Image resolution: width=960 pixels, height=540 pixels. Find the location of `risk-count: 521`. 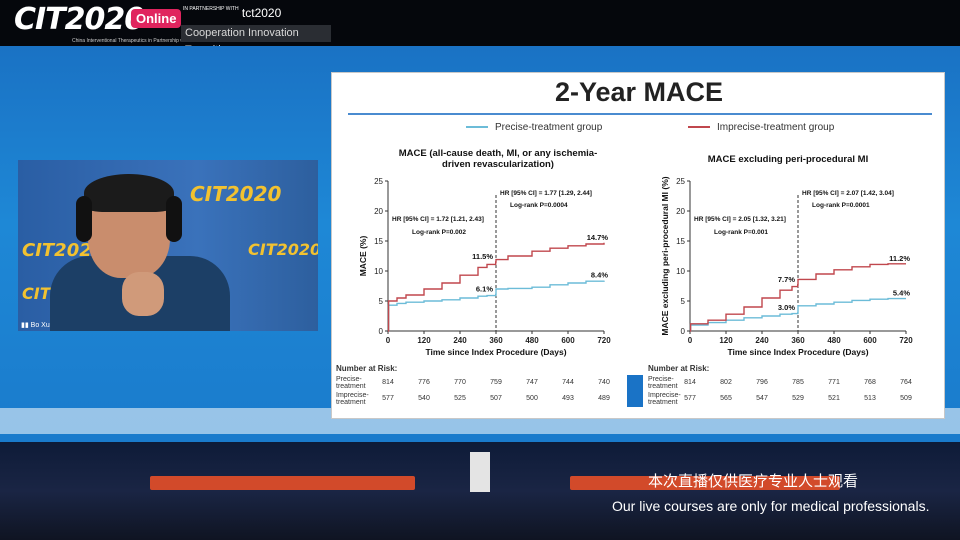

risk-count: 521 is located at coordinates (834, 398).